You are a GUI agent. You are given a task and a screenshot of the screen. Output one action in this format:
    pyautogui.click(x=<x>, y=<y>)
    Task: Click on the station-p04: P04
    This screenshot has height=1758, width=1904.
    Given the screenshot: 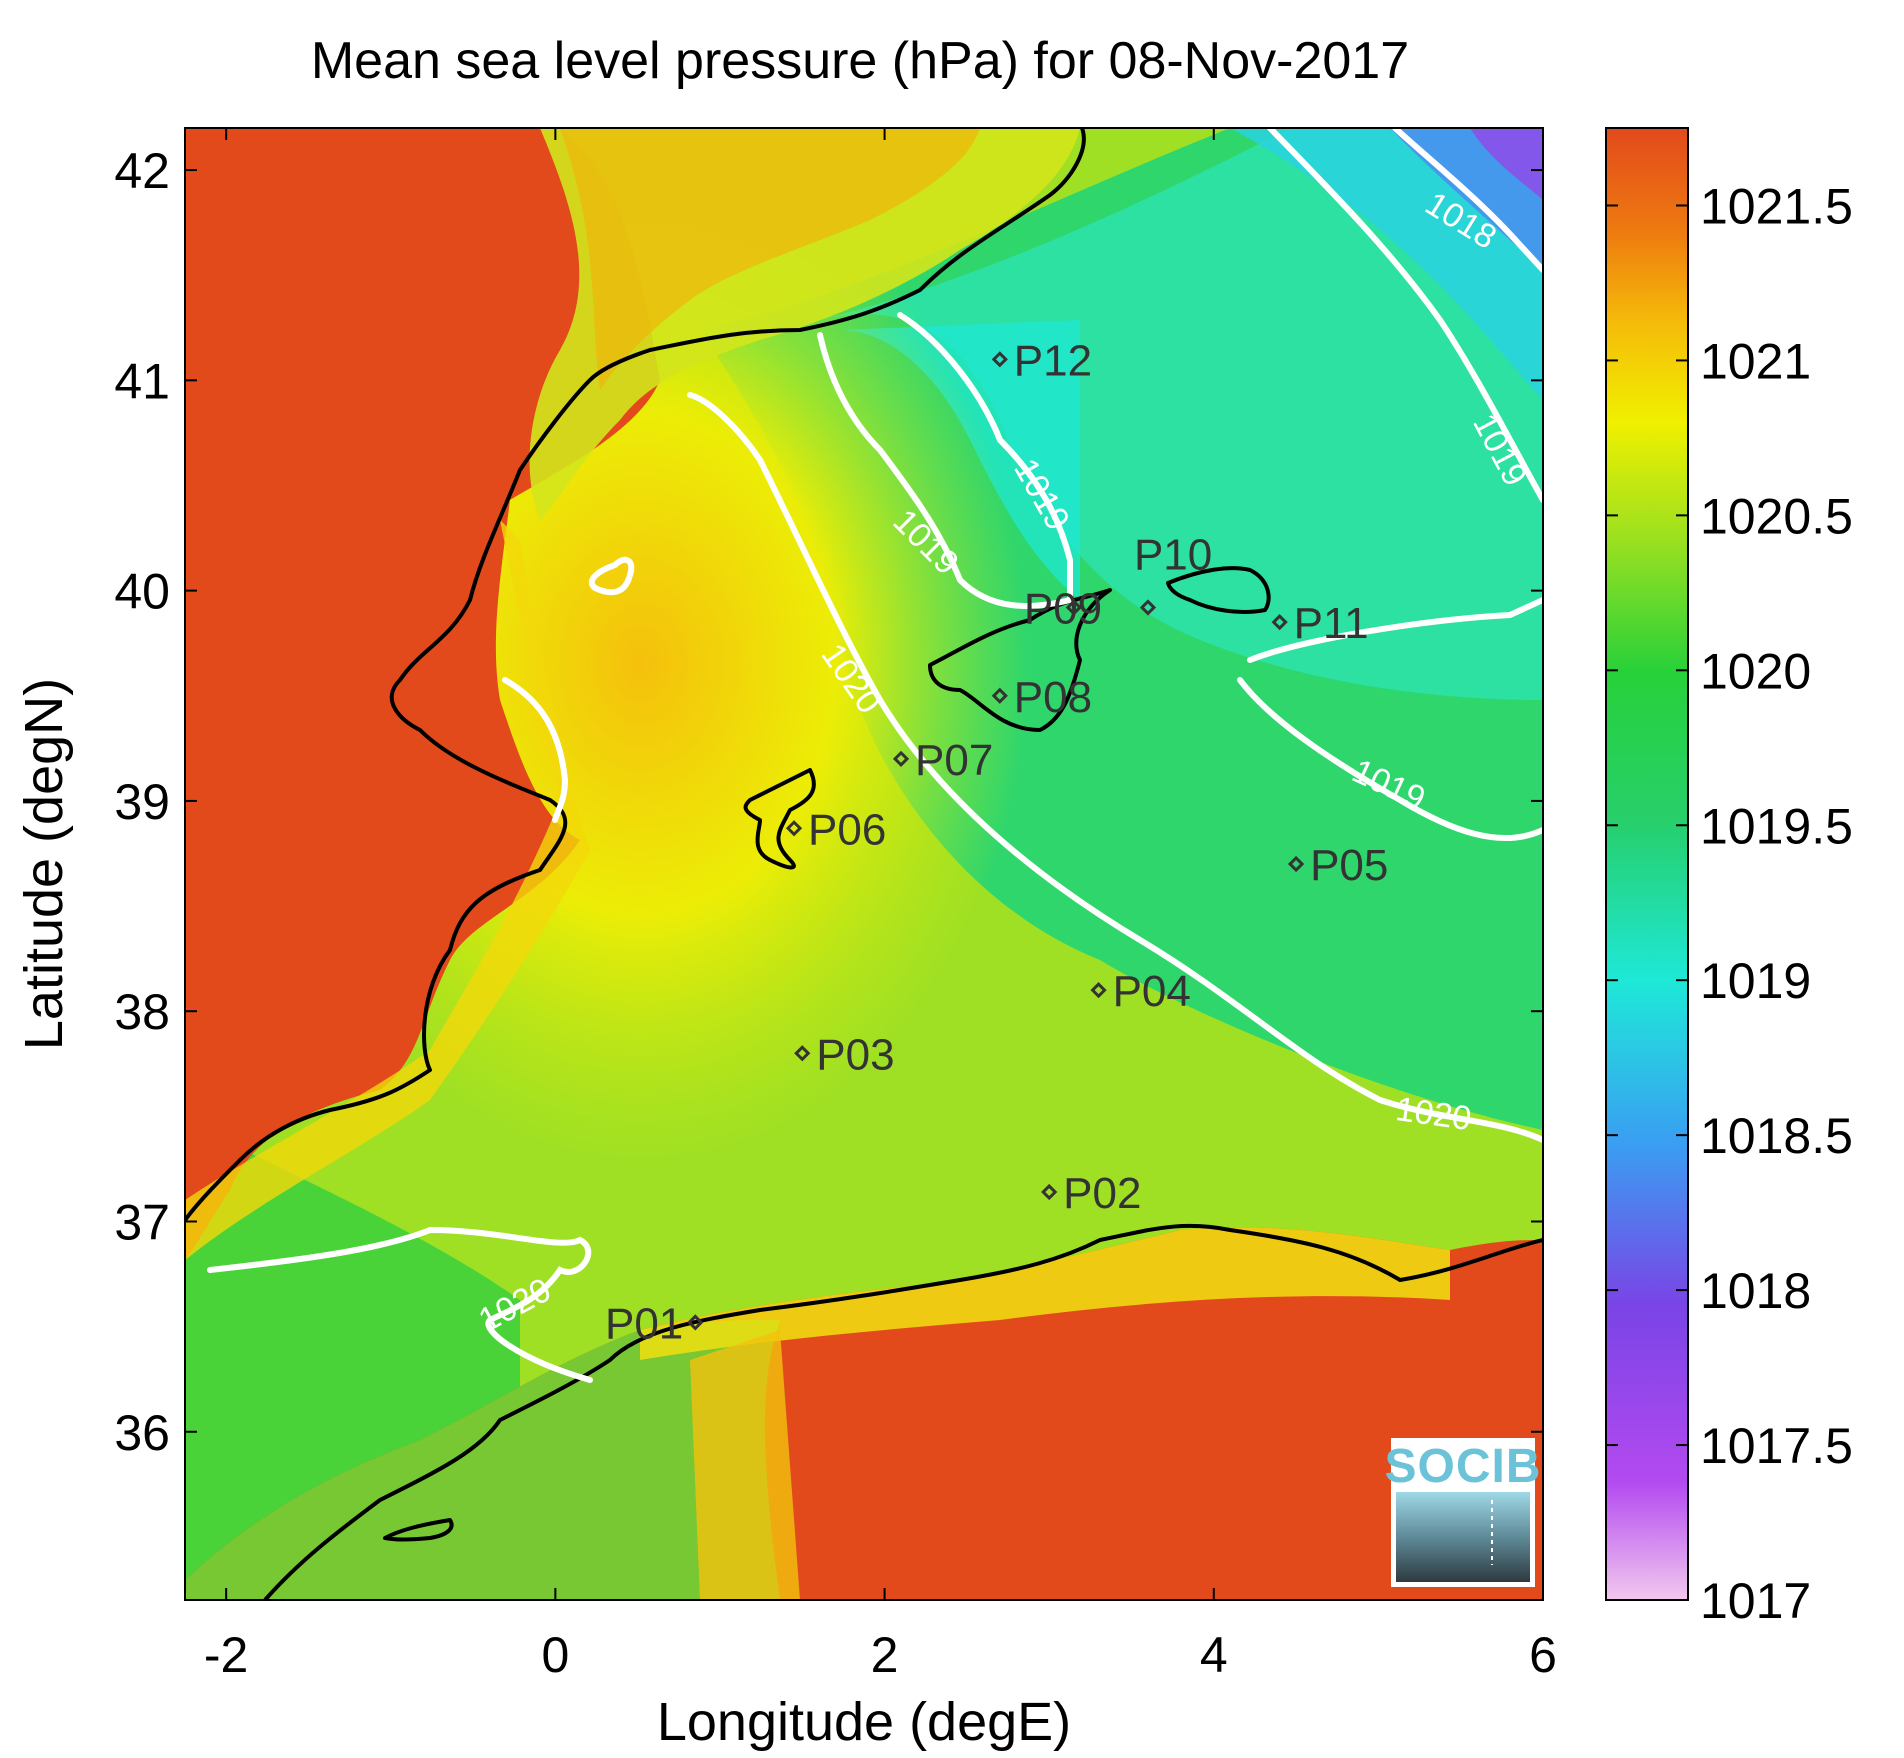 What is the action you would take?
    pyautogui.click(x=1140, y=991)
    